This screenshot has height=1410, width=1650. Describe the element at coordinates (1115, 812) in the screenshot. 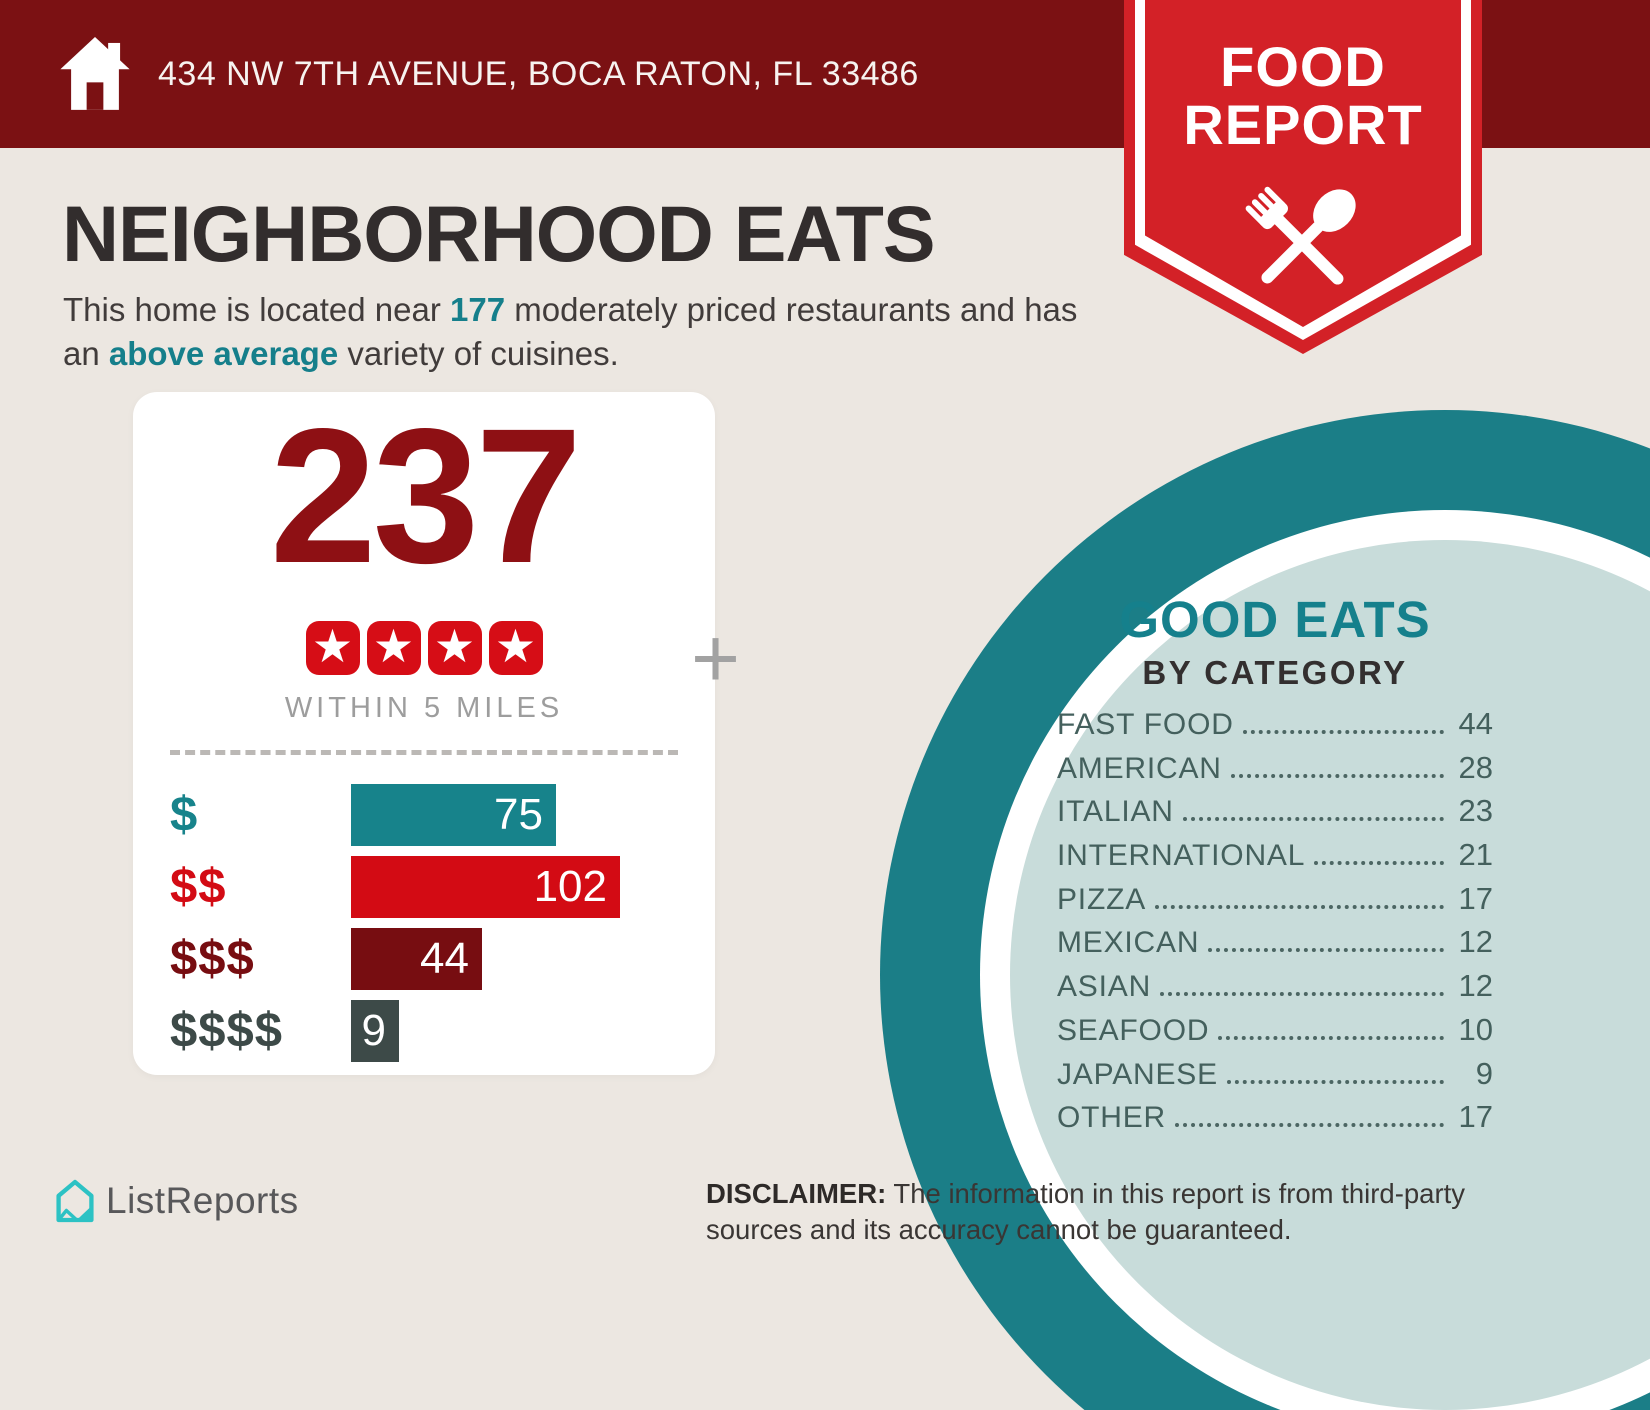

I see `category-label: ITALIAN` at that location.